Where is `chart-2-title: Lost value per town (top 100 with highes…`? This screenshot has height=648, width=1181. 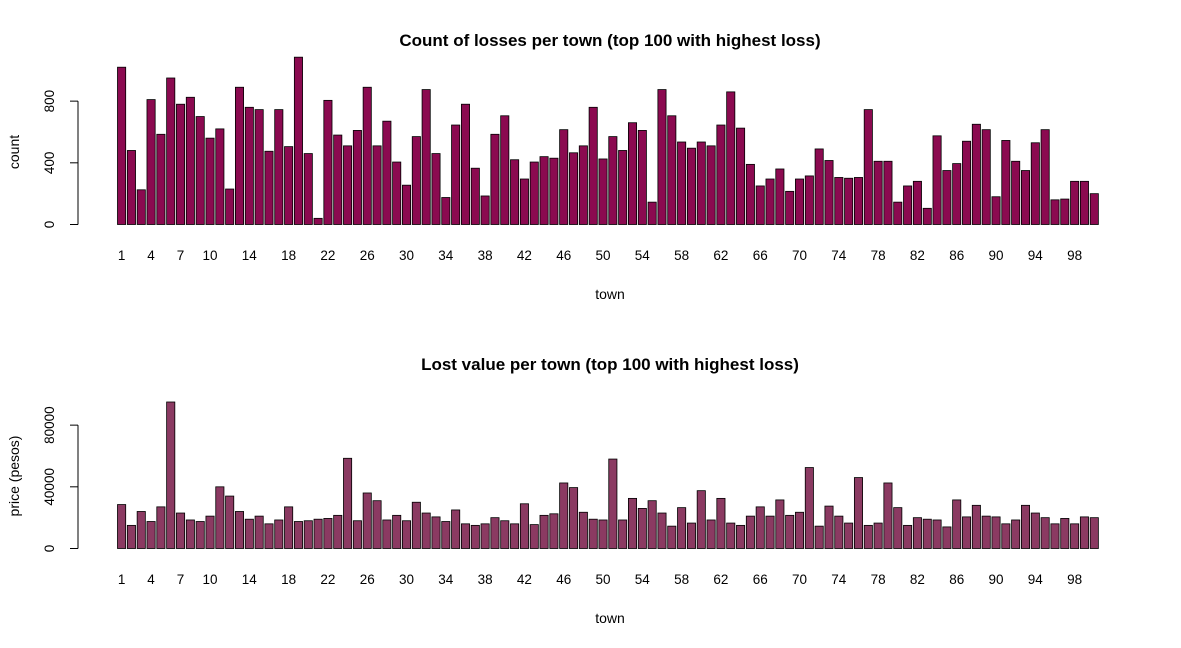 chart-2-title: Lost value per town (top 100 with highes… is located at coordinates (610, 364).